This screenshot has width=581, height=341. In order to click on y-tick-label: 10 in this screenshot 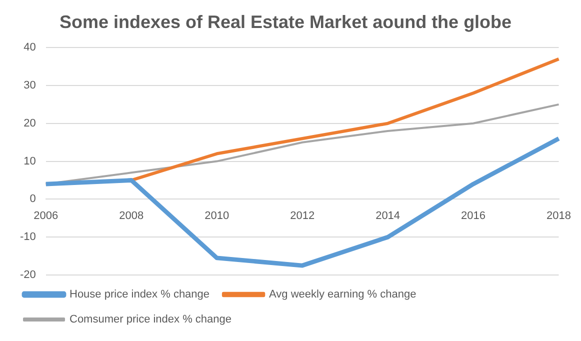, I will do `click(30, 161)`.